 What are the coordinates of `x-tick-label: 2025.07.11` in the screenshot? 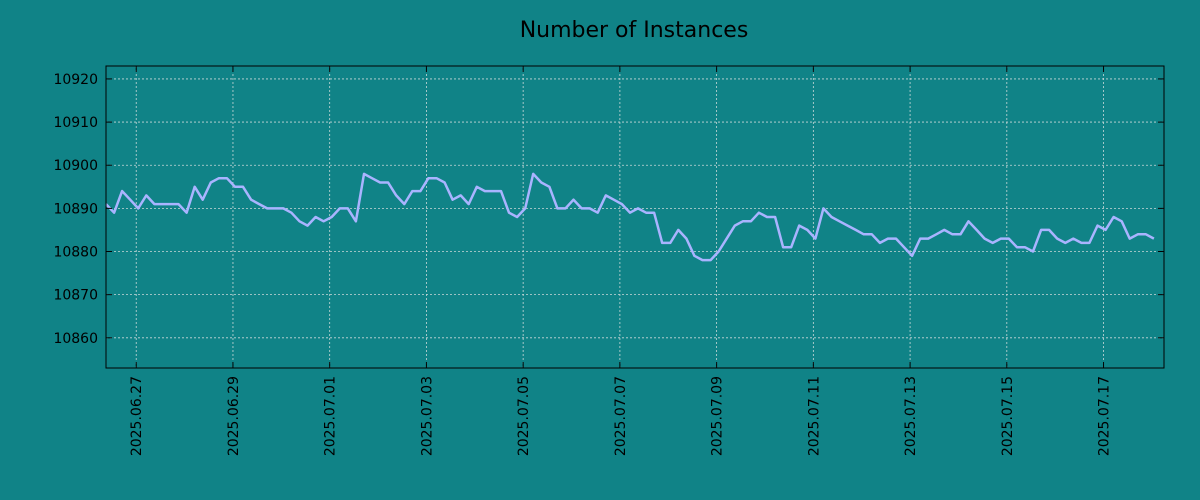 It's located at (814, 416).